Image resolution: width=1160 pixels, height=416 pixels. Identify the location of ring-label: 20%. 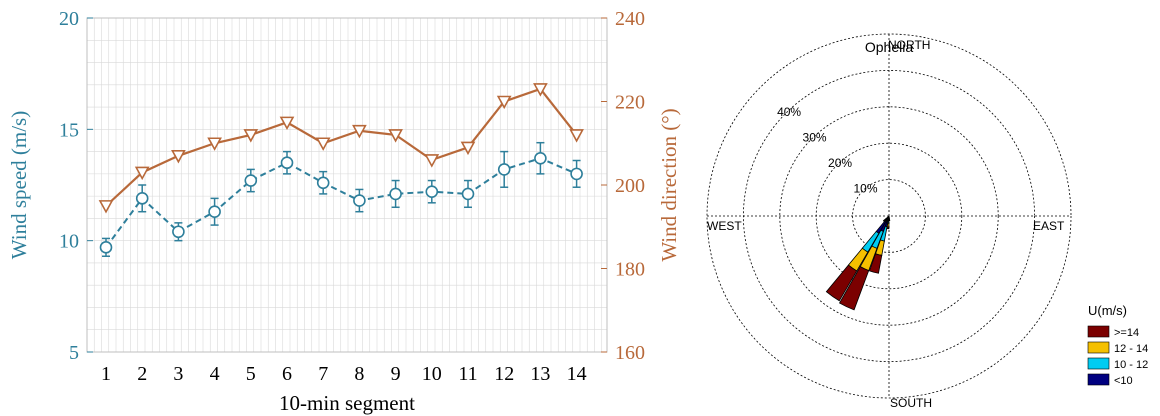
(840, 163).